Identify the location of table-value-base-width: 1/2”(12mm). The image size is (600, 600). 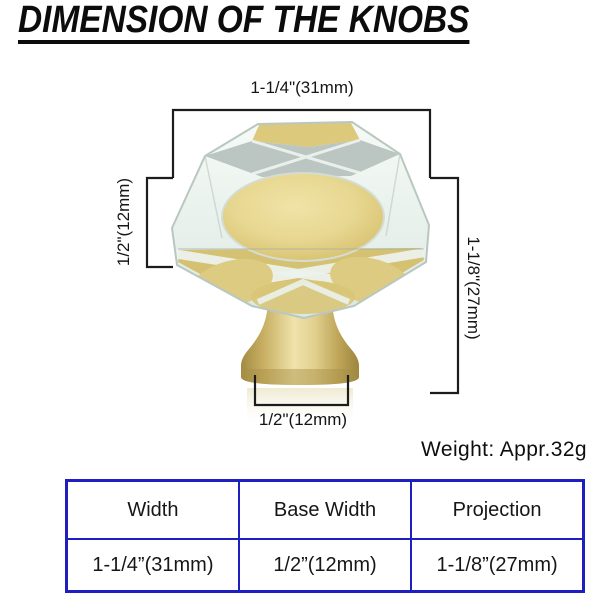
(325, 565).